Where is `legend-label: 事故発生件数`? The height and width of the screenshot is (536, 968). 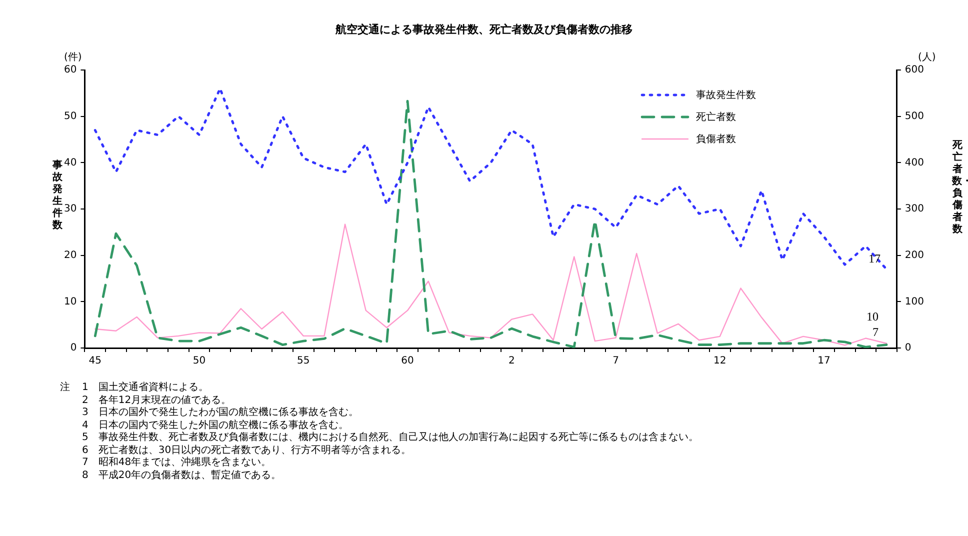 legend-label: 事故発生件数 is located at coordinates (726, 95).